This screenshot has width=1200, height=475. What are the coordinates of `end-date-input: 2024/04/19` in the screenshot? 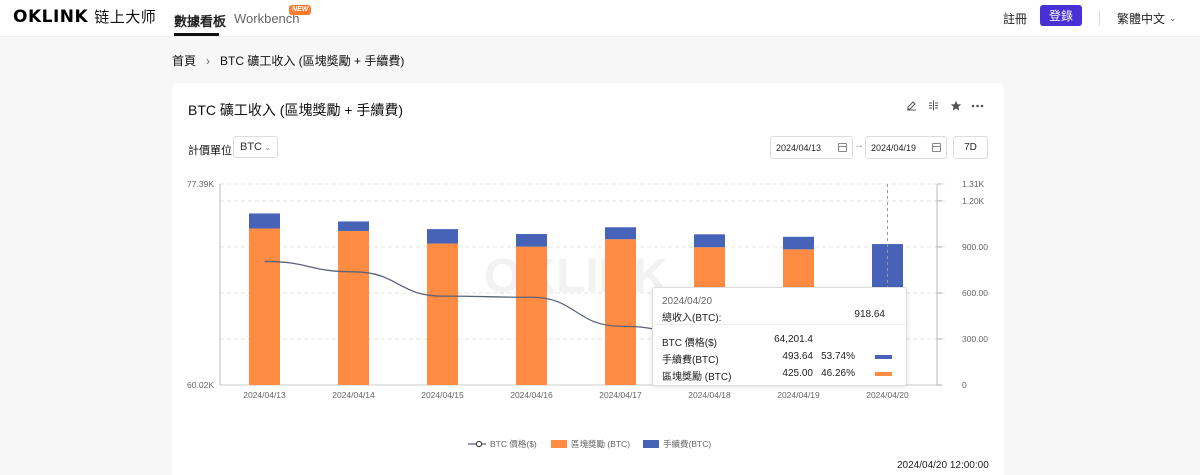 It's located at (906, 147).